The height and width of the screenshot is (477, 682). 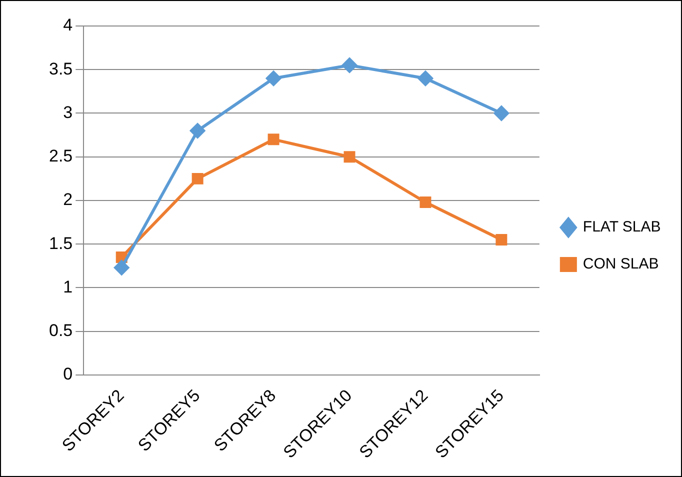 What do you see at coordinates (68, 112) in the screenshot?
I see `y-tick-label: 3` at bounding box center [68, 112].